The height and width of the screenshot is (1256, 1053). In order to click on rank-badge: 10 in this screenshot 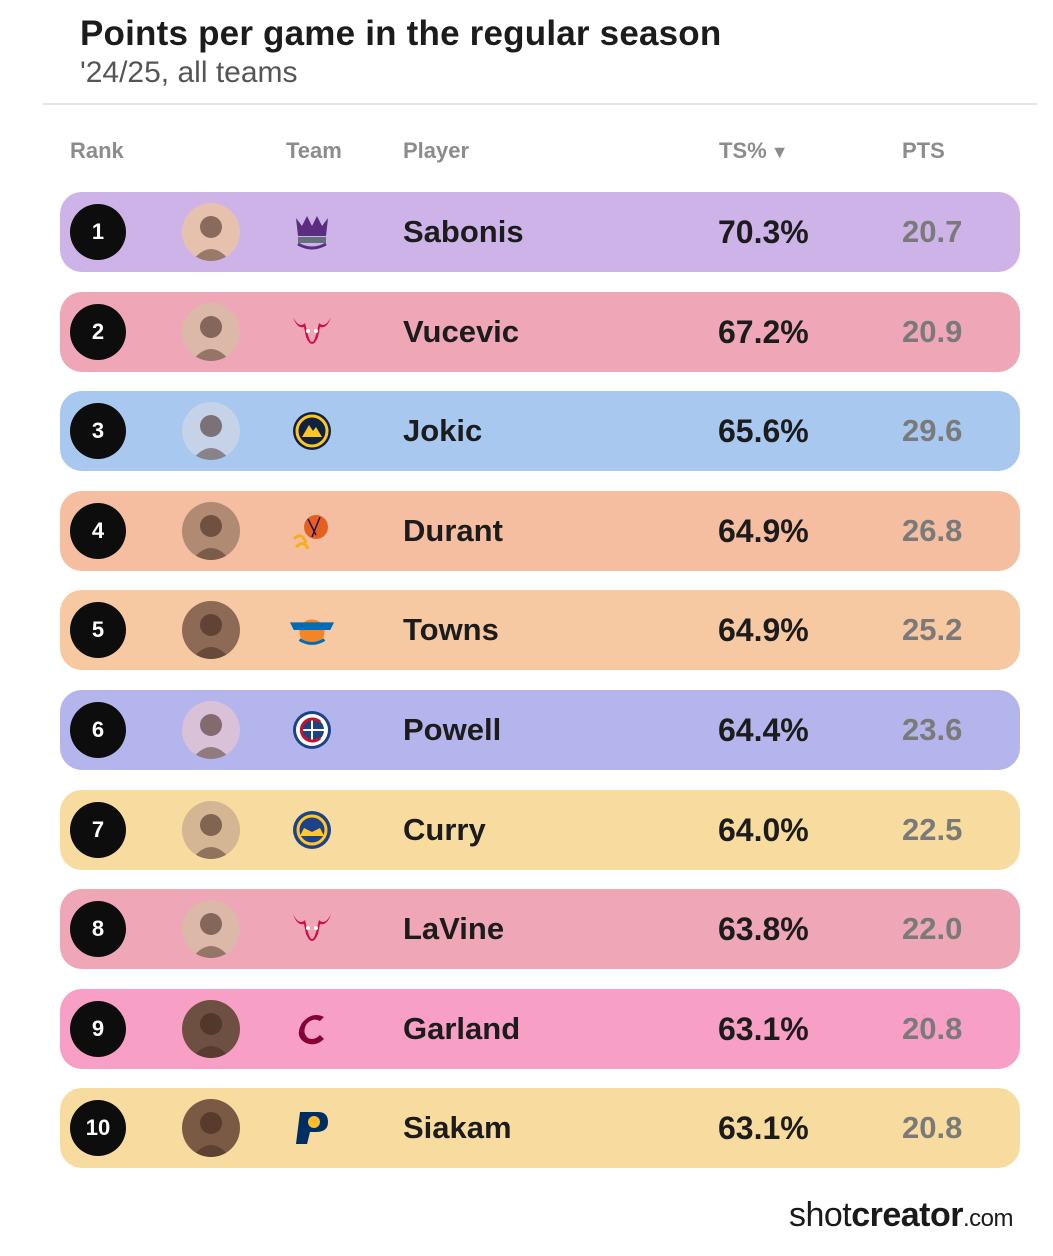, I will do `click(98, 1128)`.